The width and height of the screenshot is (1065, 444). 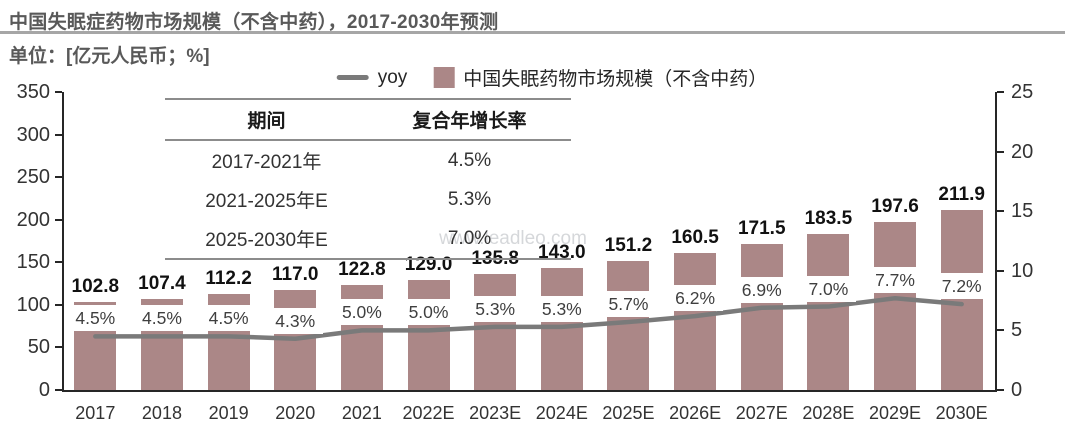 What do you see at coordinates (33, 262) in the screenshot?
I see `left-tick-label: 150` at bounding box center [33, 262].